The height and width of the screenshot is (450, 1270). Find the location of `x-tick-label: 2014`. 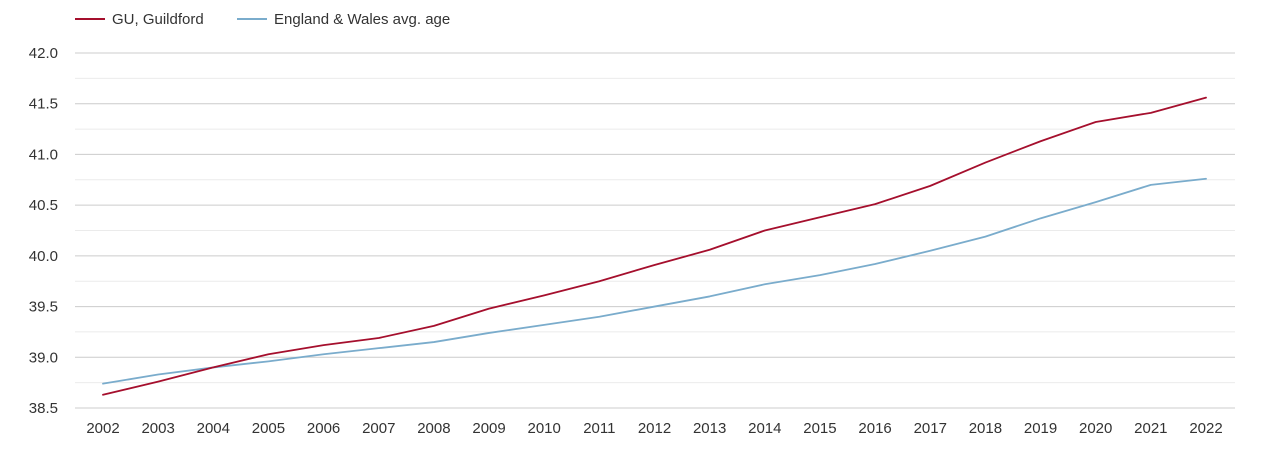

x-tick-label: 2014 is located at coordinates (764, 428).